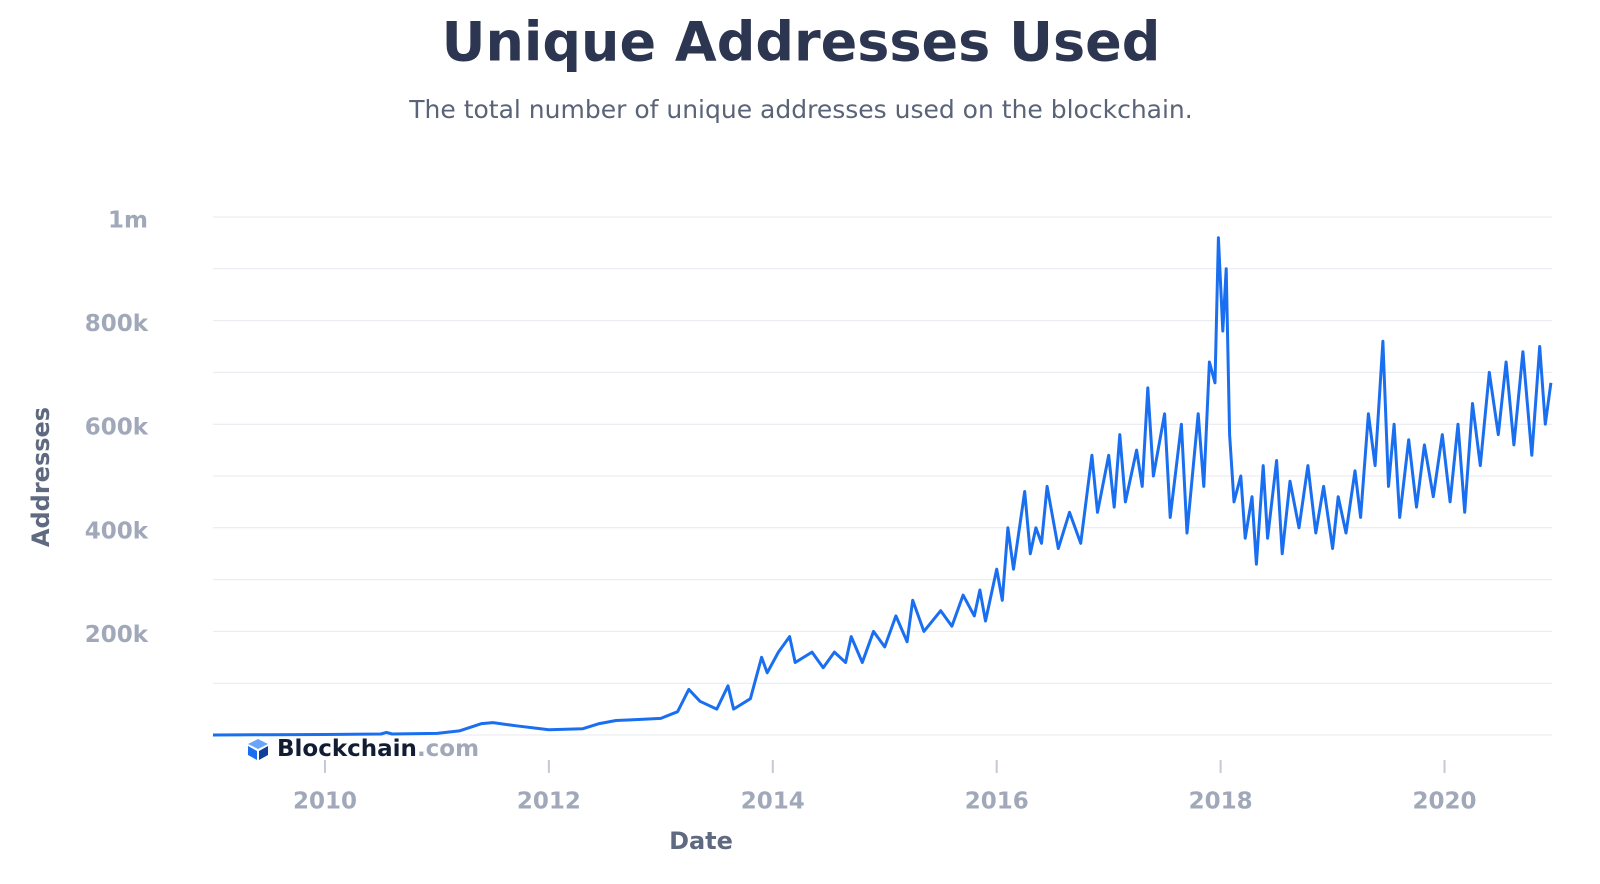 The width and height of the screenshot is (1600, 884). What do you see at coordinates (997, 802) in the screenshot?
I see `x-tick-label: 2016` at bounding box center [997, 802].